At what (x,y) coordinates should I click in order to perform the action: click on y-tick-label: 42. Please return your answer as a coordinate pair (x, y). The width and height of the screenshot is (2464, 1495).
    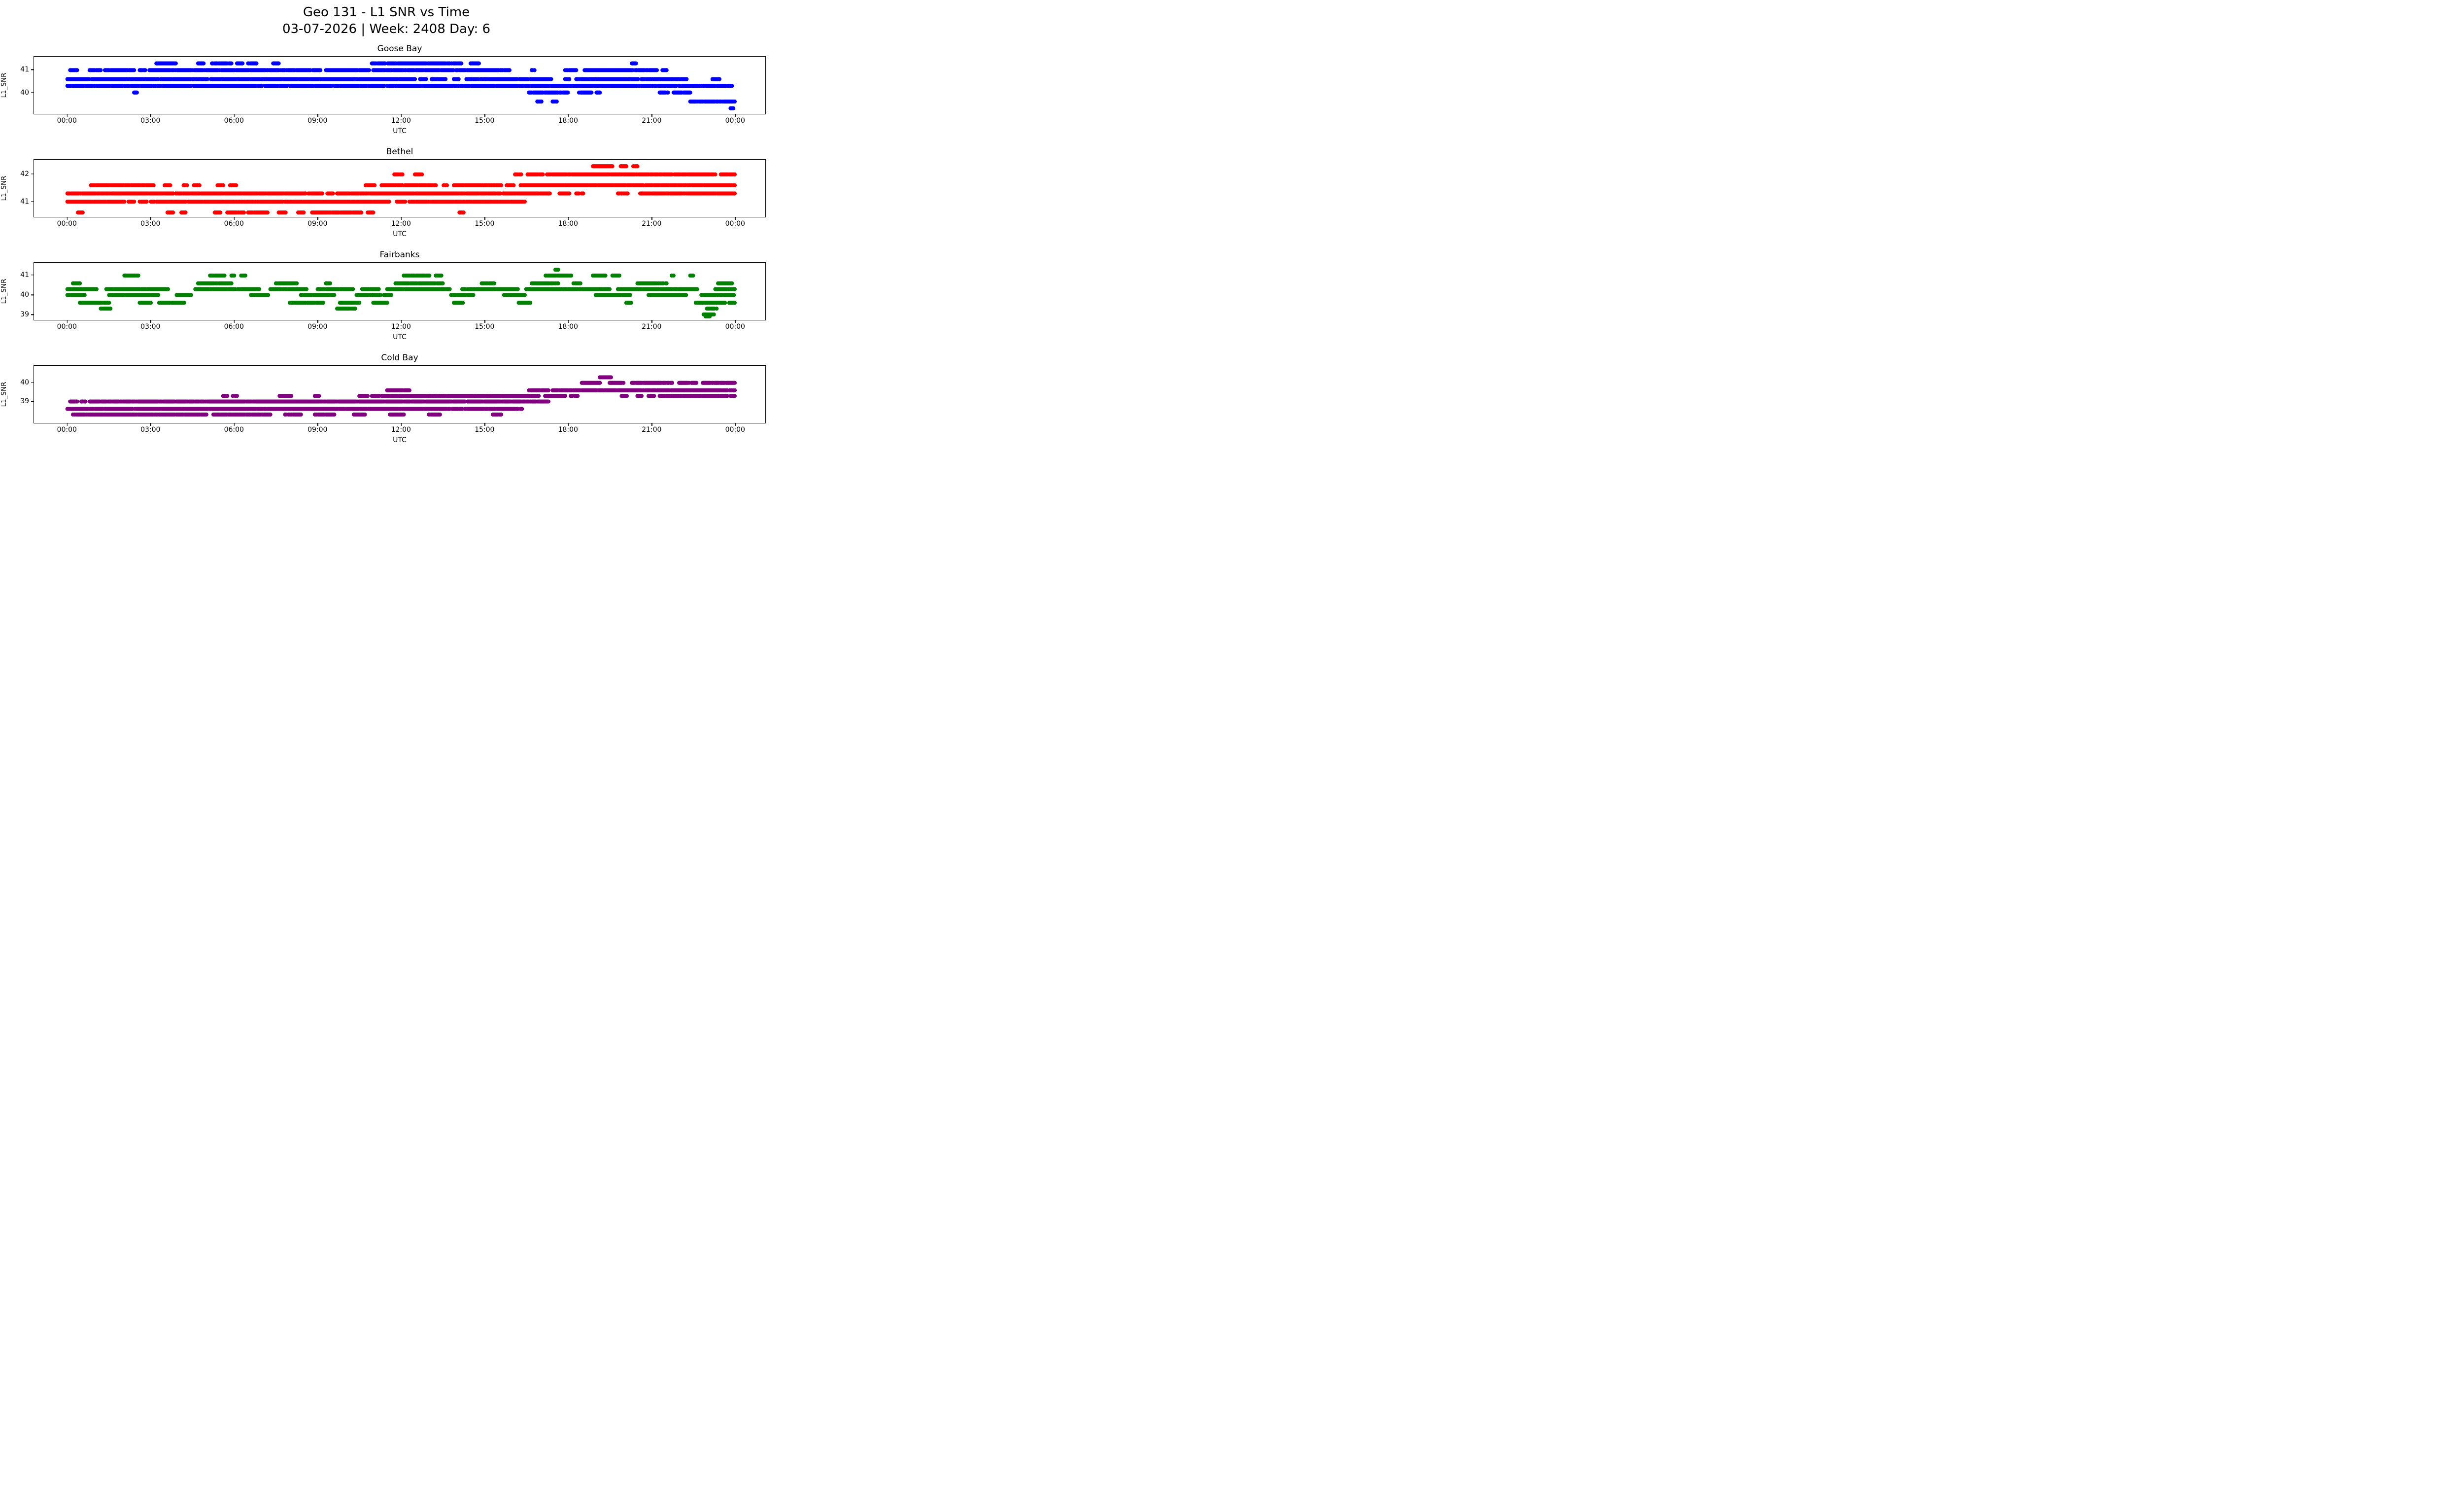
    Looking at the image, I should click on (24, 174).